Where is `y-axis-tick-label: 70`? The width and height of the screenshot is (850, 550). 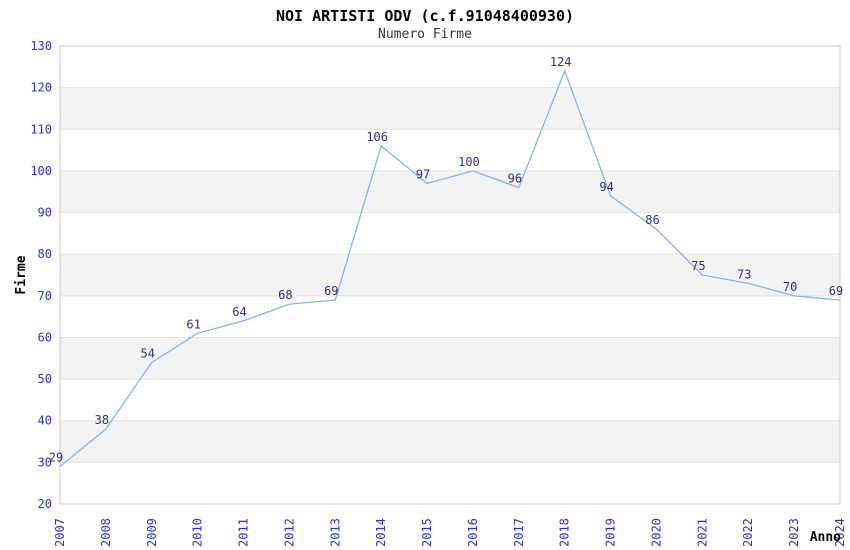
y-axis-tick-label: 70 is located at coordinates (45, 296).